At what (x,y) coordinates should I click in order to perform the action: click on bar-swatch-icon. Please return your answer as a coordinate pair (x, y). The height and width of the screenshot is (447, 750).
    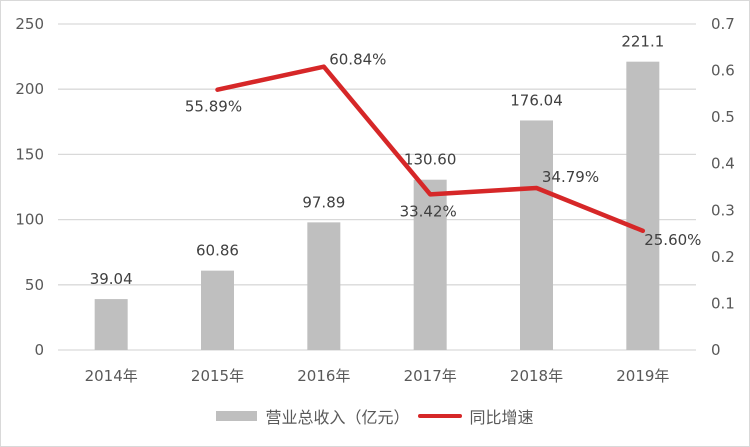
    Looking at the image, I should click on (237, 416).